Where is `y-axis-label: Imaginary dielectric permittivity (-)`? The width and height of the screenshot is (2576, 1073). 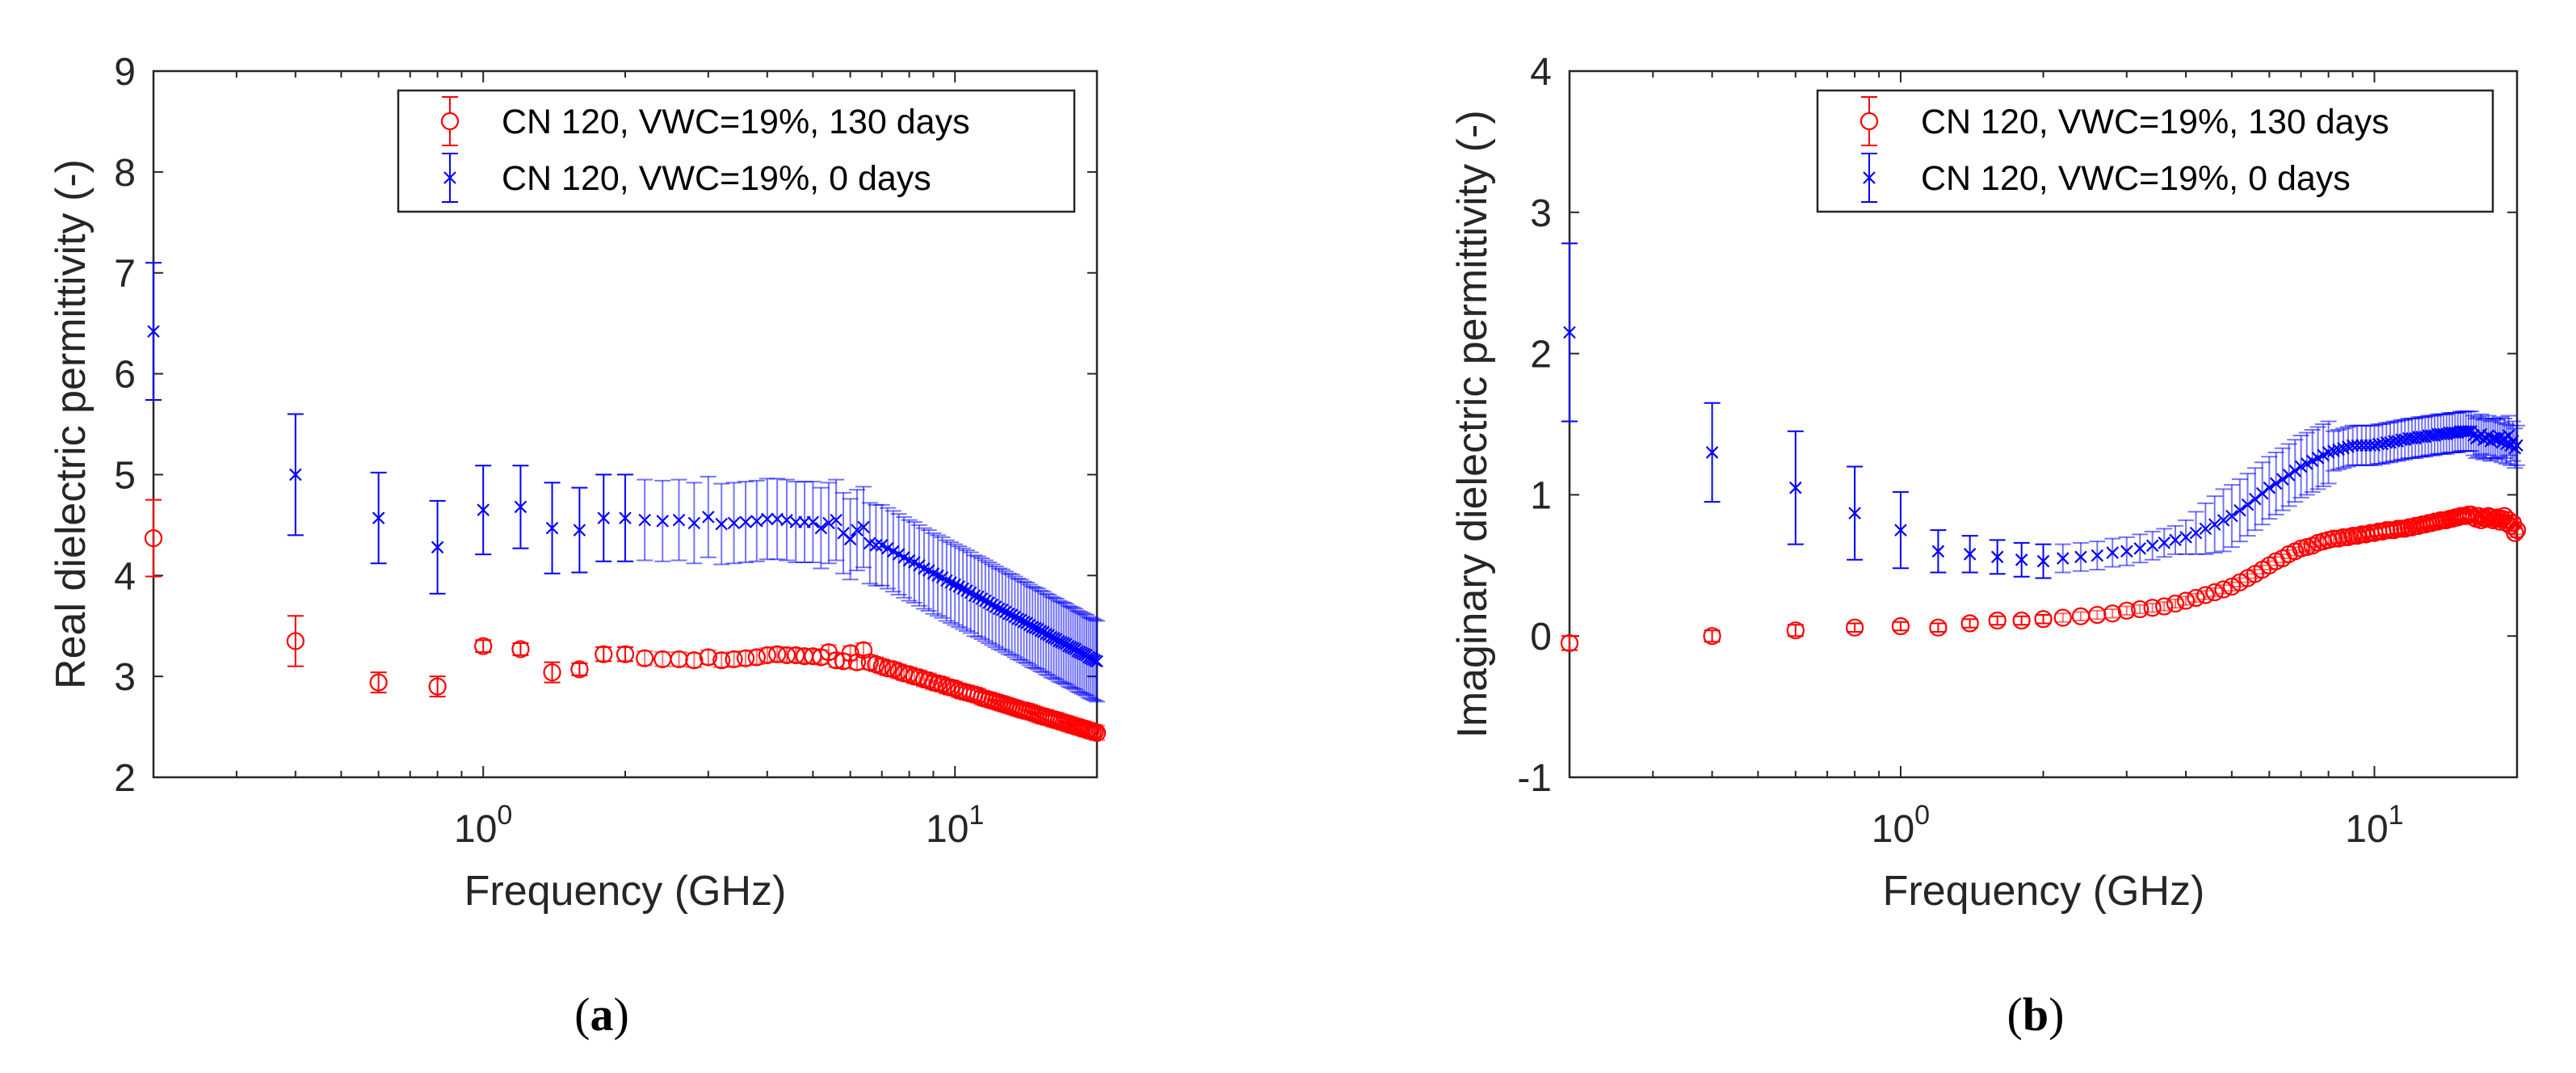
y-axis-label: Imaginary dielectric permittivity (-) is located at coordinates (1473, 424).